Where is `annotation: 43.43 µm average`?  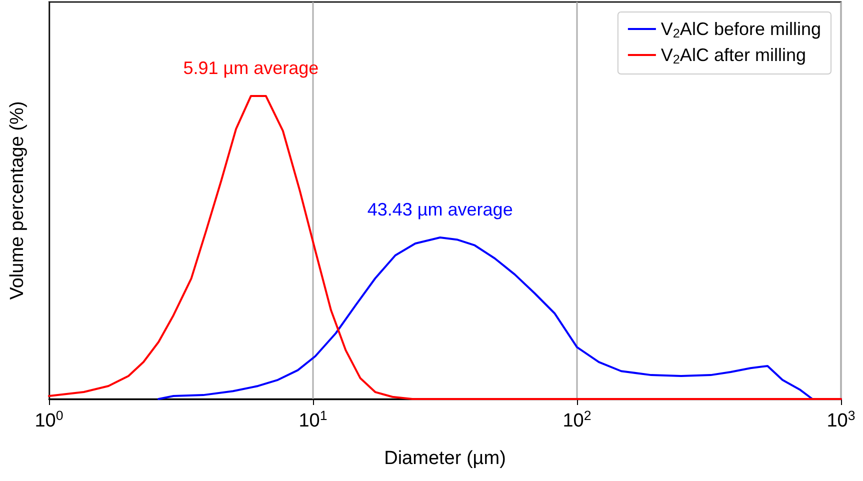 annotation: 43.43 µm average is located at coordinates (440, 209).